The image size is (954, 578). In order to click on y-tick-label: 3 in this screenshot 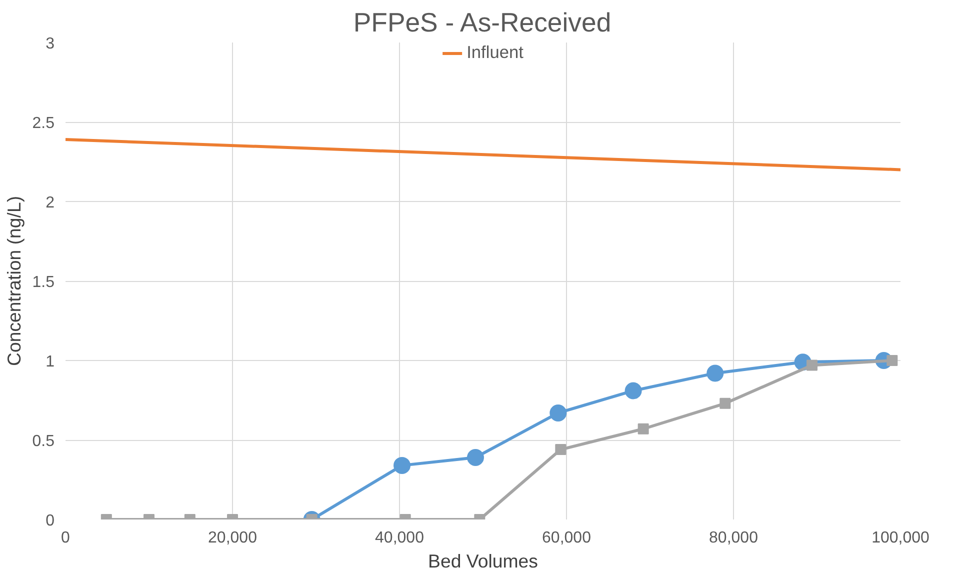, I will do `click(50, 44)`.